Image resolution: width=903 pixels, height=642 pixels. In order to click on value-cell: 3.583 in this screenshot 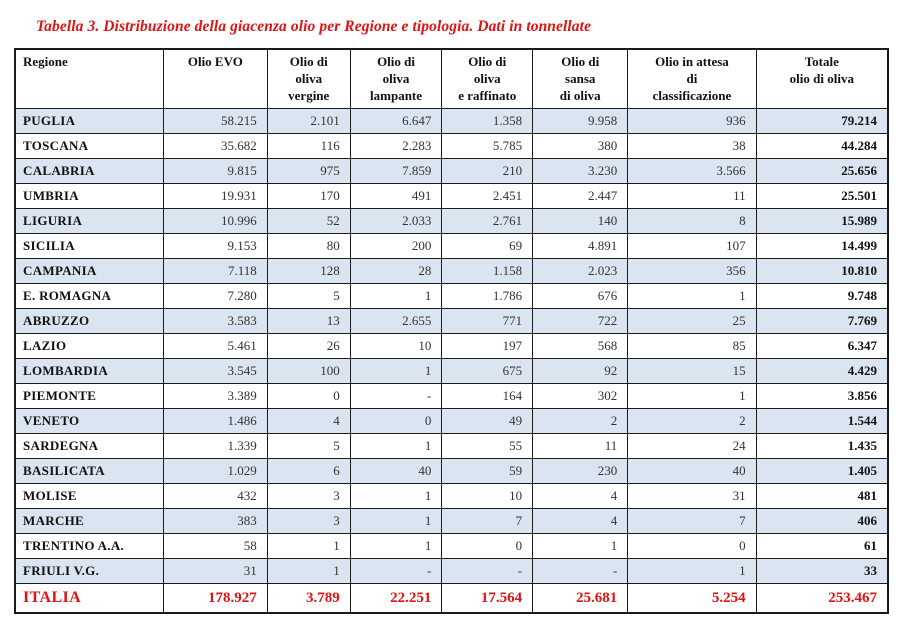, I will do `click(215, 321)`.